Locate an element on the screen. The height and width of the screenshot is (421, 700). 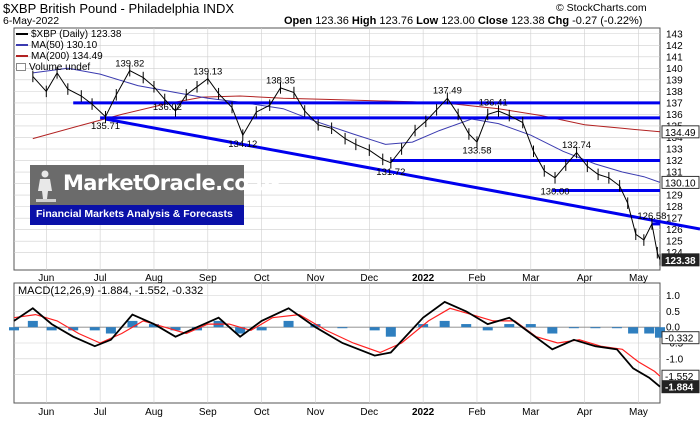
price-x-tick-label: Jul is located at coordinates (100, 278).